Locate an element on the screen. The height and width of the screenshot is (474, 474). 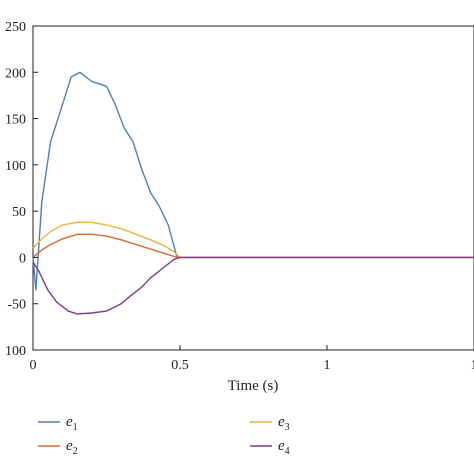
x-tick-label: 0.5 is located at coordinates (180, 365).